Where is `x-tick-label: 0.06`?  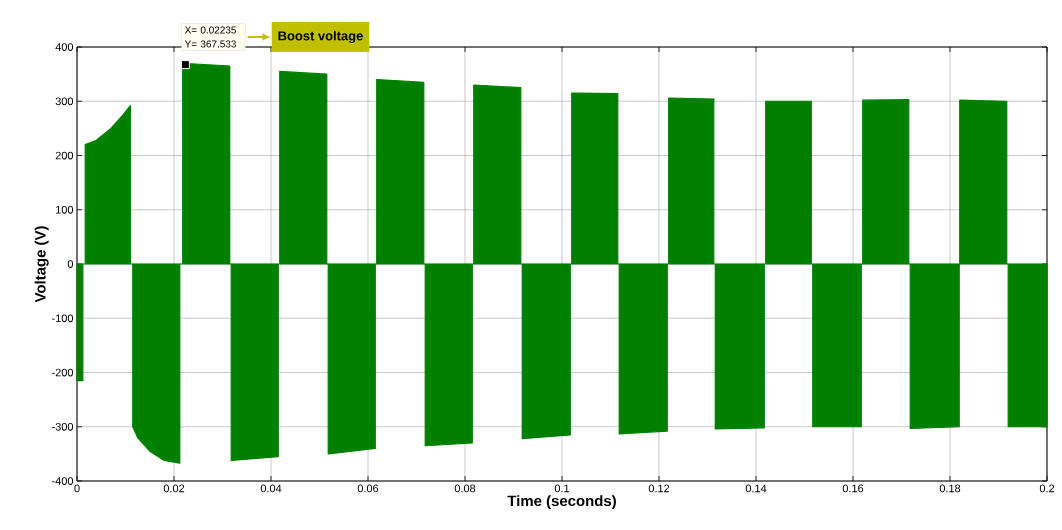
x-tick-label: 0.06 is located at coordinates (368, 488).